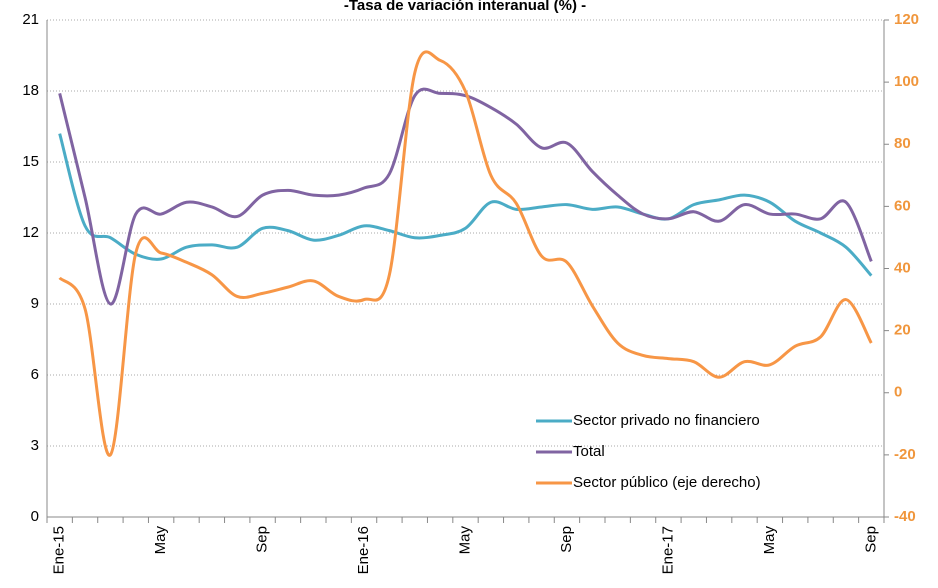 The height and width of the screenshot is (588, 938). I want to click on legend-label: Sector público (eje derecho), so click(667, 482).